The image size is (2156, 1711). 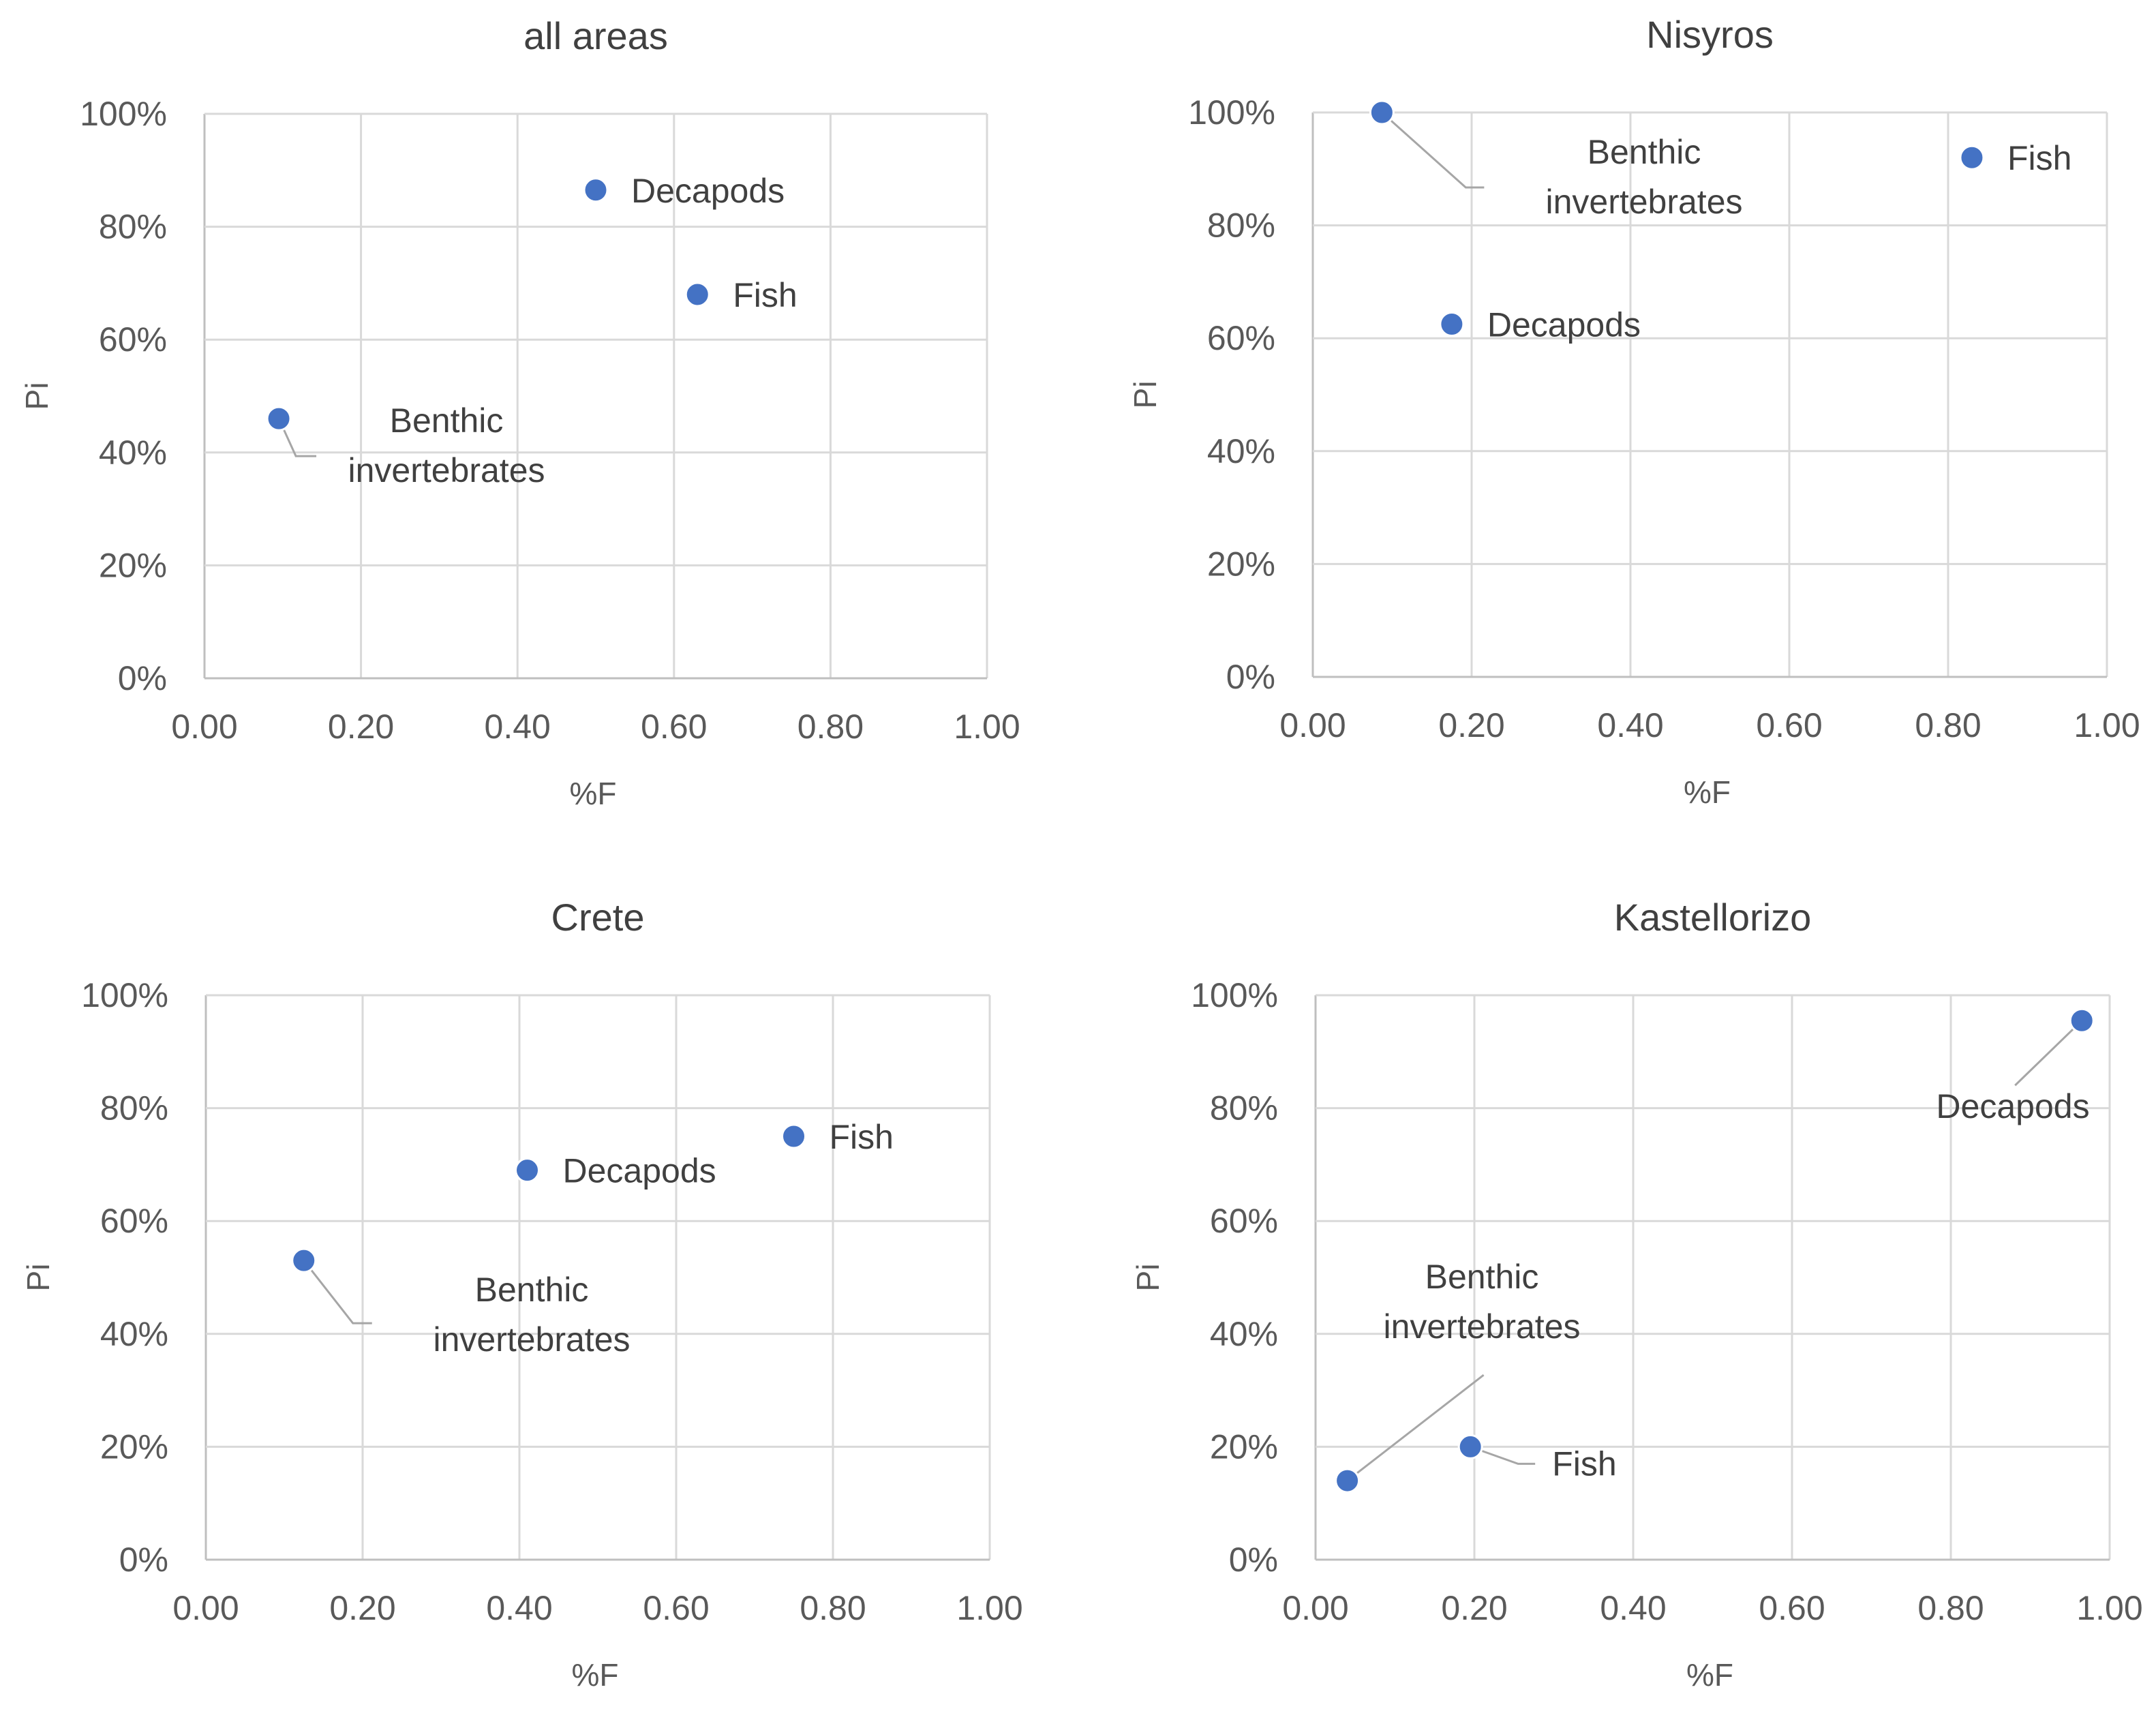 What do you see at coordinates (595, 35) in the screenshot?
I see `chart-title: all areas` at bounding box center [595, 35].